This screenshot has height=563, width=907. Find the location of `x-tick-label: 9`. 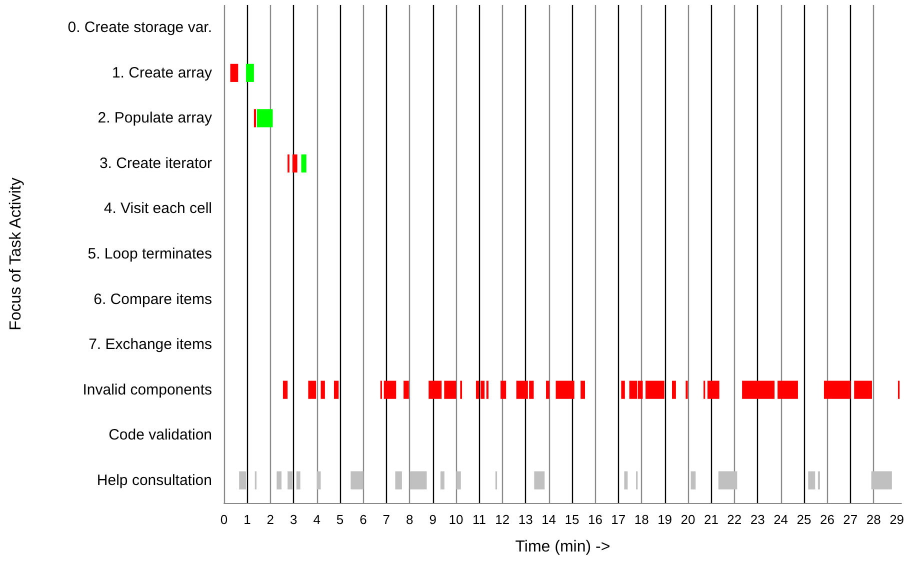

x-tick-label: 9 is located at coordinates (432, 519).